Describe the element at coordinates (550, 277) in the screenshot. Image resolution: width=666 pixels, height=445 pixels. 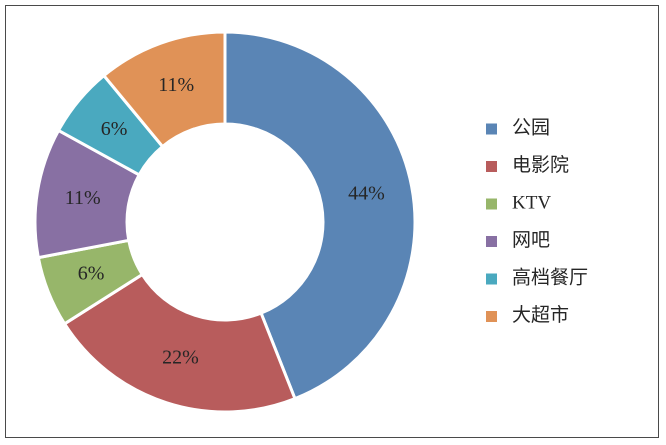
I see `legend-label-4: 高档餐厅` at that location.